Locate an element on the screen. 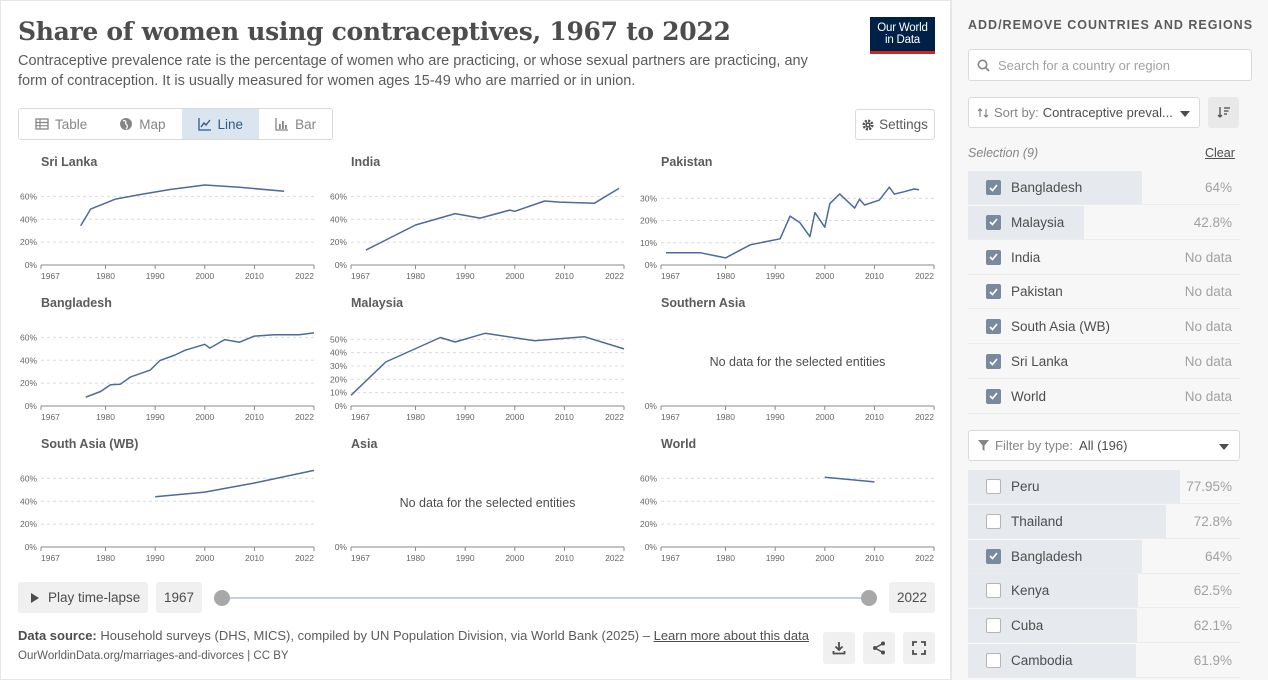  filter-type-dropdown: Filter by type: All (196) is located at coordinates (1104, 445).